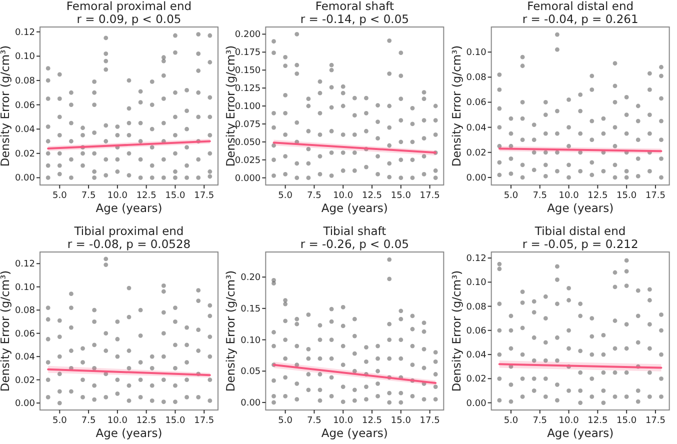 The width and height of the screenshot is (677, 444). I want to click on y-tick-label: 0.15, so click(250, 309).